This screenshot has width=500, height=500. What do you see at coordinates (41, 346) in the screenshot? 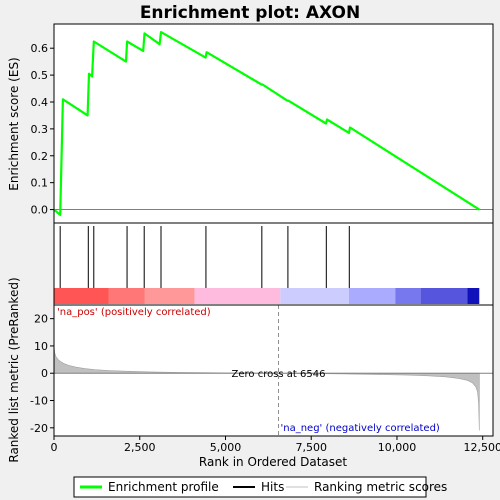
I see `metric-y-tick-label: 10` at bounding box center [41, 346].